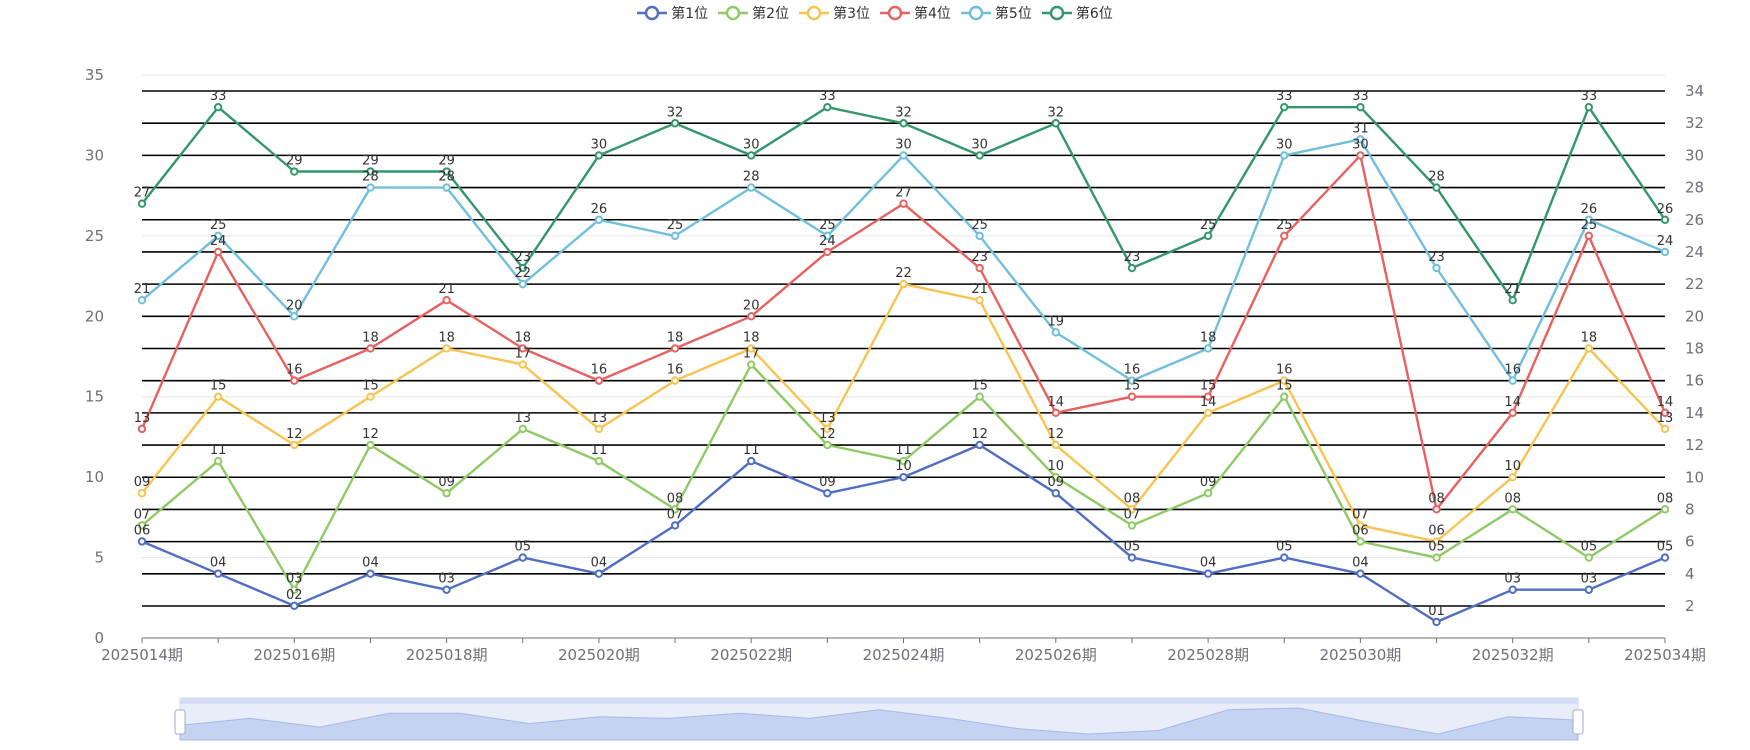 Image resolution: width=1750 pixels, height=750 pixels. What do you see at coordinates (1578, 722) in the screenshot?
I see `datazoom-right-handle` at bounding box center [1578, 722].